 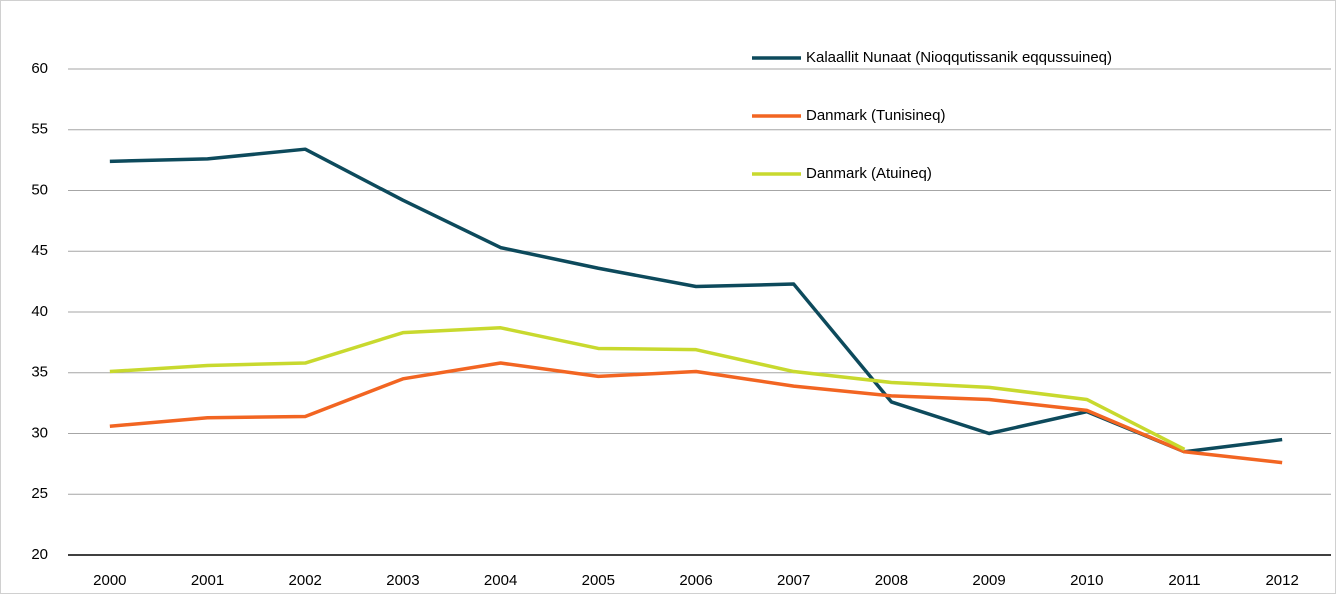 What do you see at coordinates (109, 580) in the screenshot?
I see `x-tick-label: 2000` at bounding box center [109, 580].